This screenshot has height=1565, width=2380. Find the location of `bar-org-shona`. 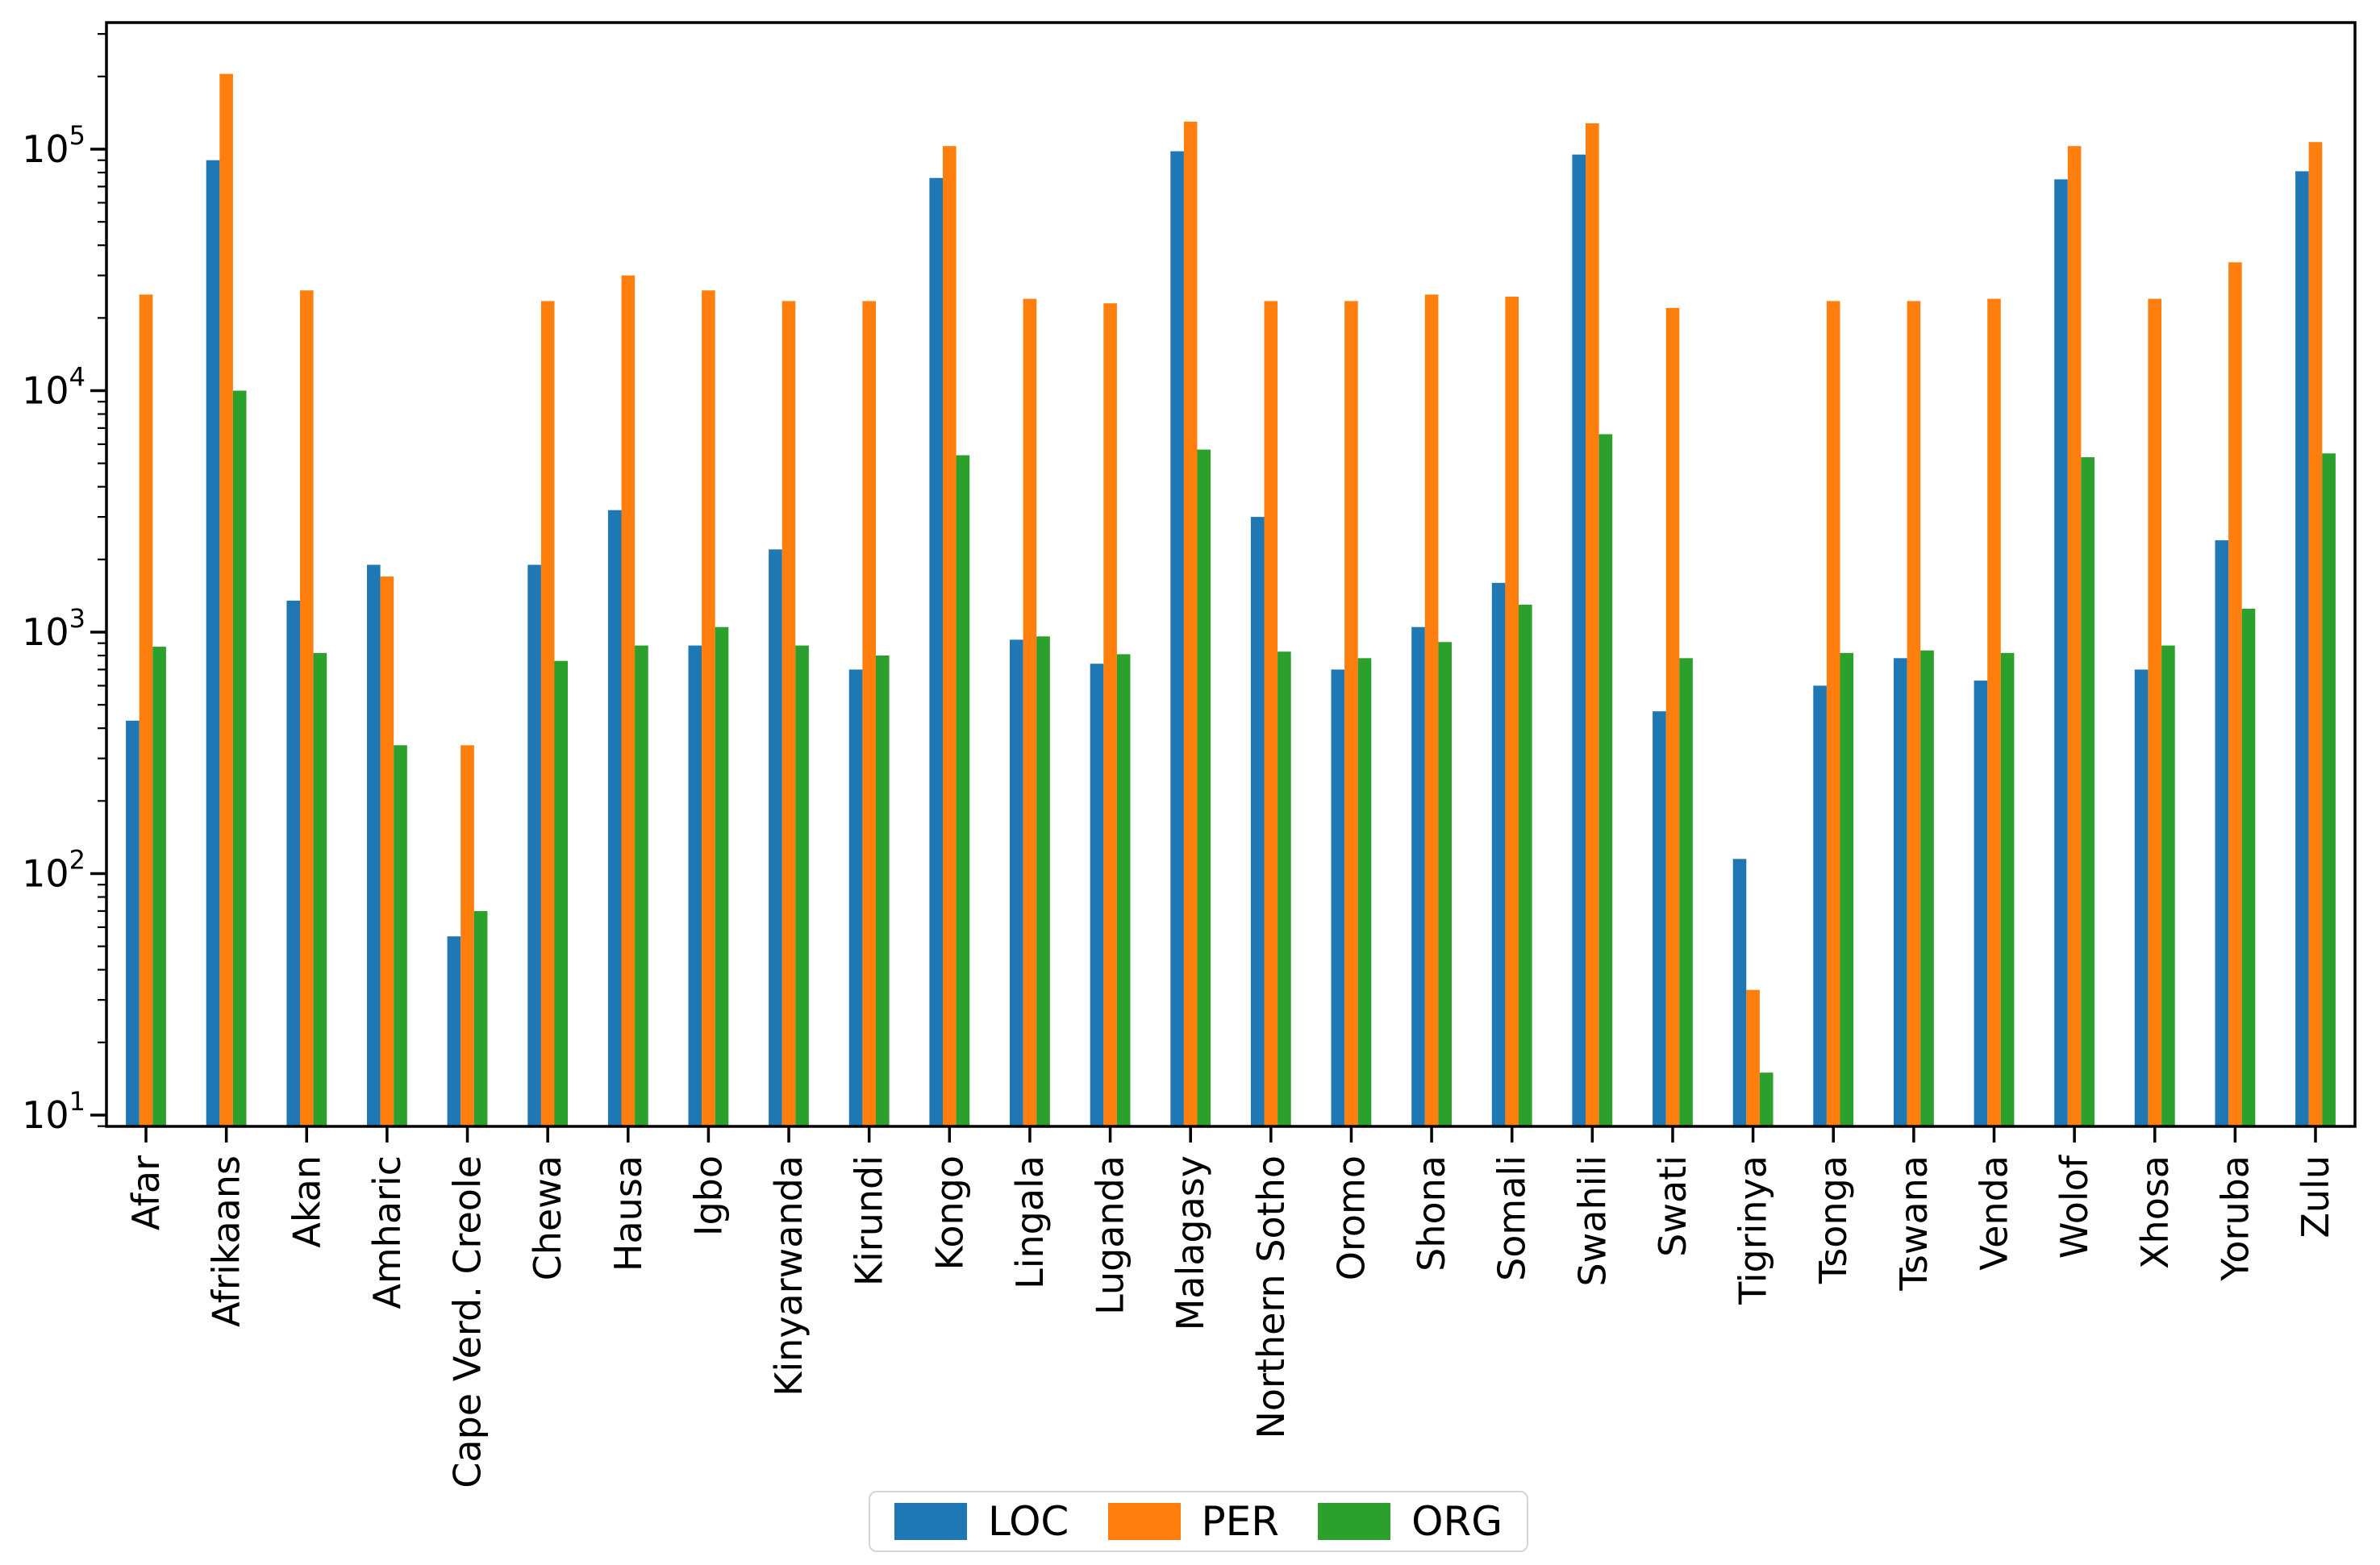

bar-org-shona is located at coordinates (1445, 884).